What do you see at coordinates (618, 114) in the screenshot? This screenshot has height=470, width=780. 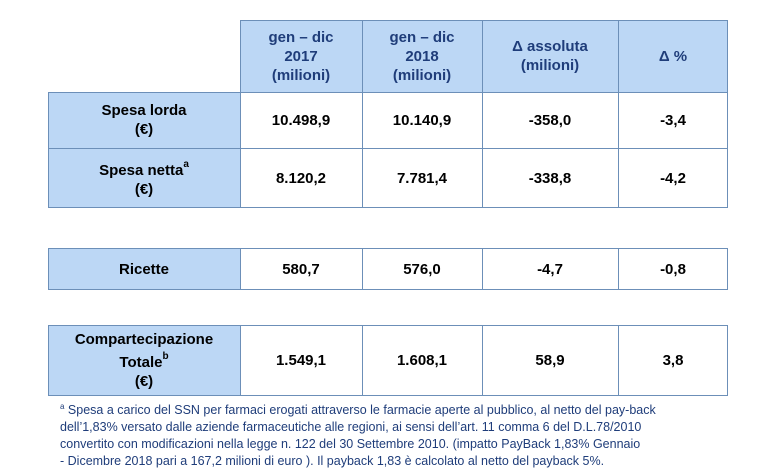 I see `grid-v-c4` at bounding box center [618, 114].